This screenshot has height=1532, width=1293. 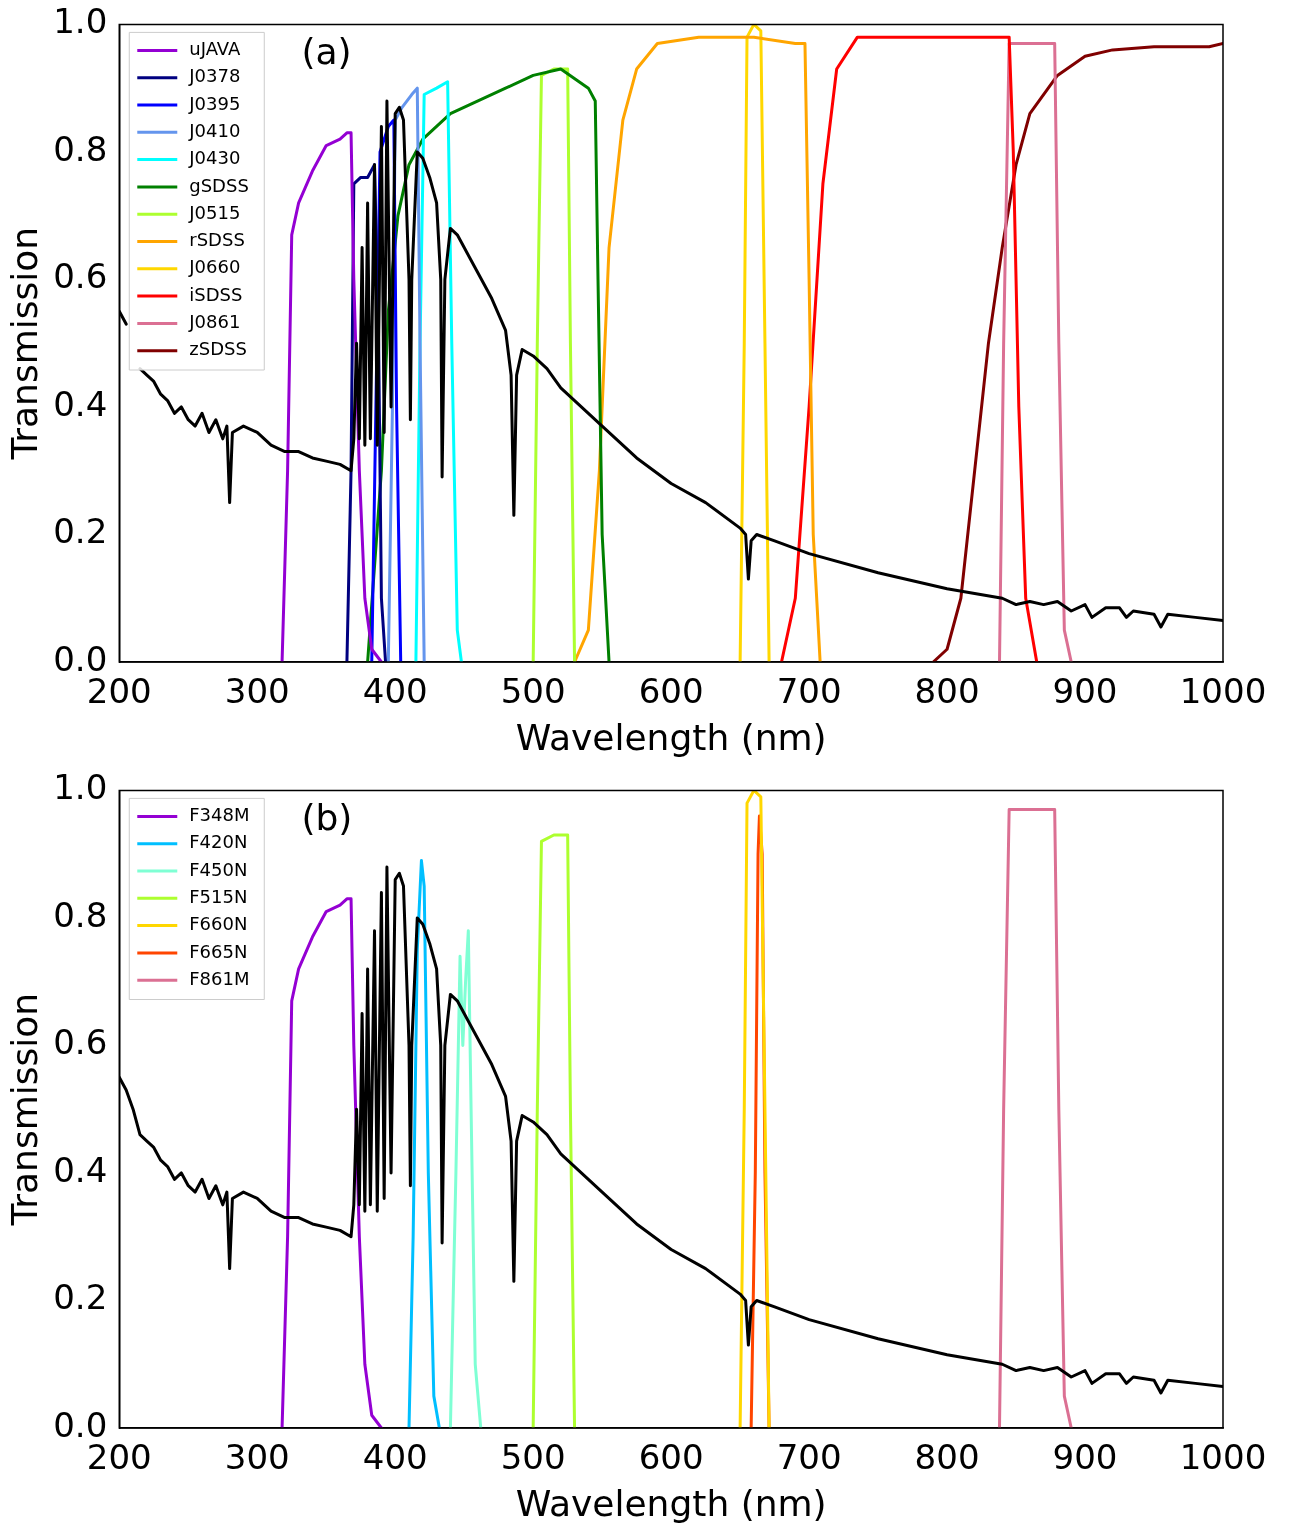 What do you see at coordinates (218, 896) in the screenshot?
I see `legend-label: F515N` at bounding box center [218, 896].